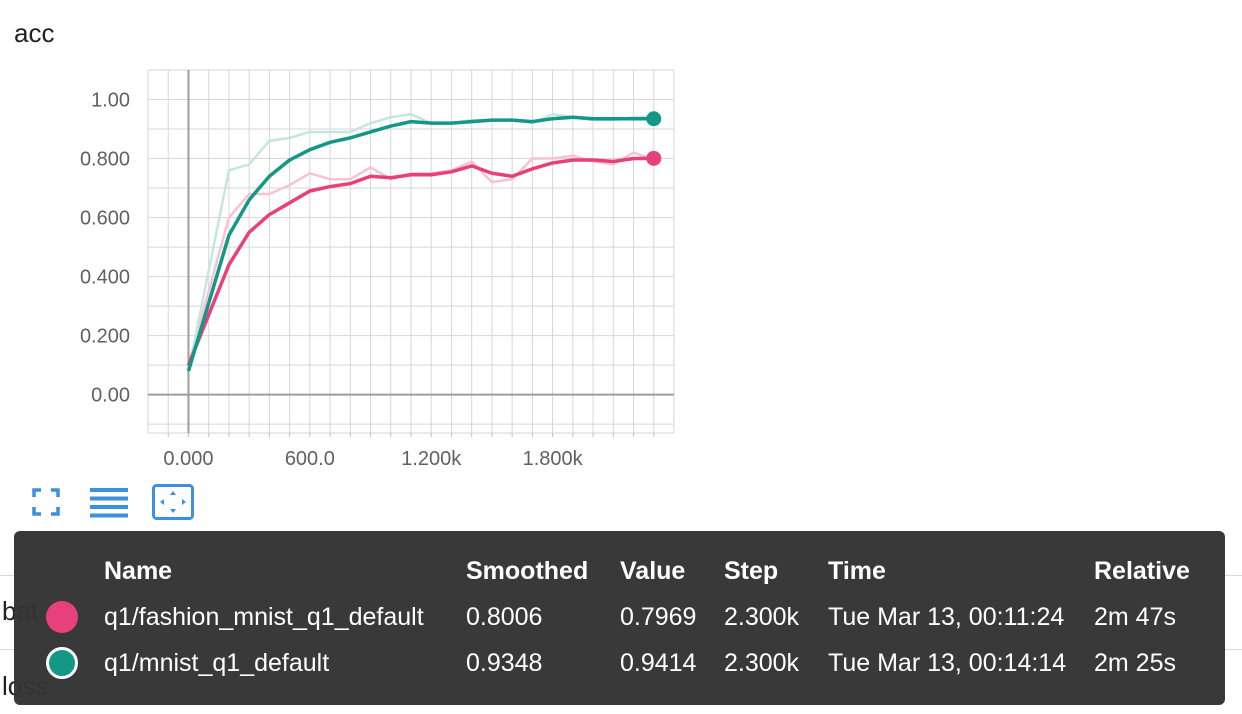 Image resolution: width=1242 pixels, height=714 pixels. Describe the element at coordinates (658, 617) in the screenshot. I see `row-value: 0.7969` at that location.